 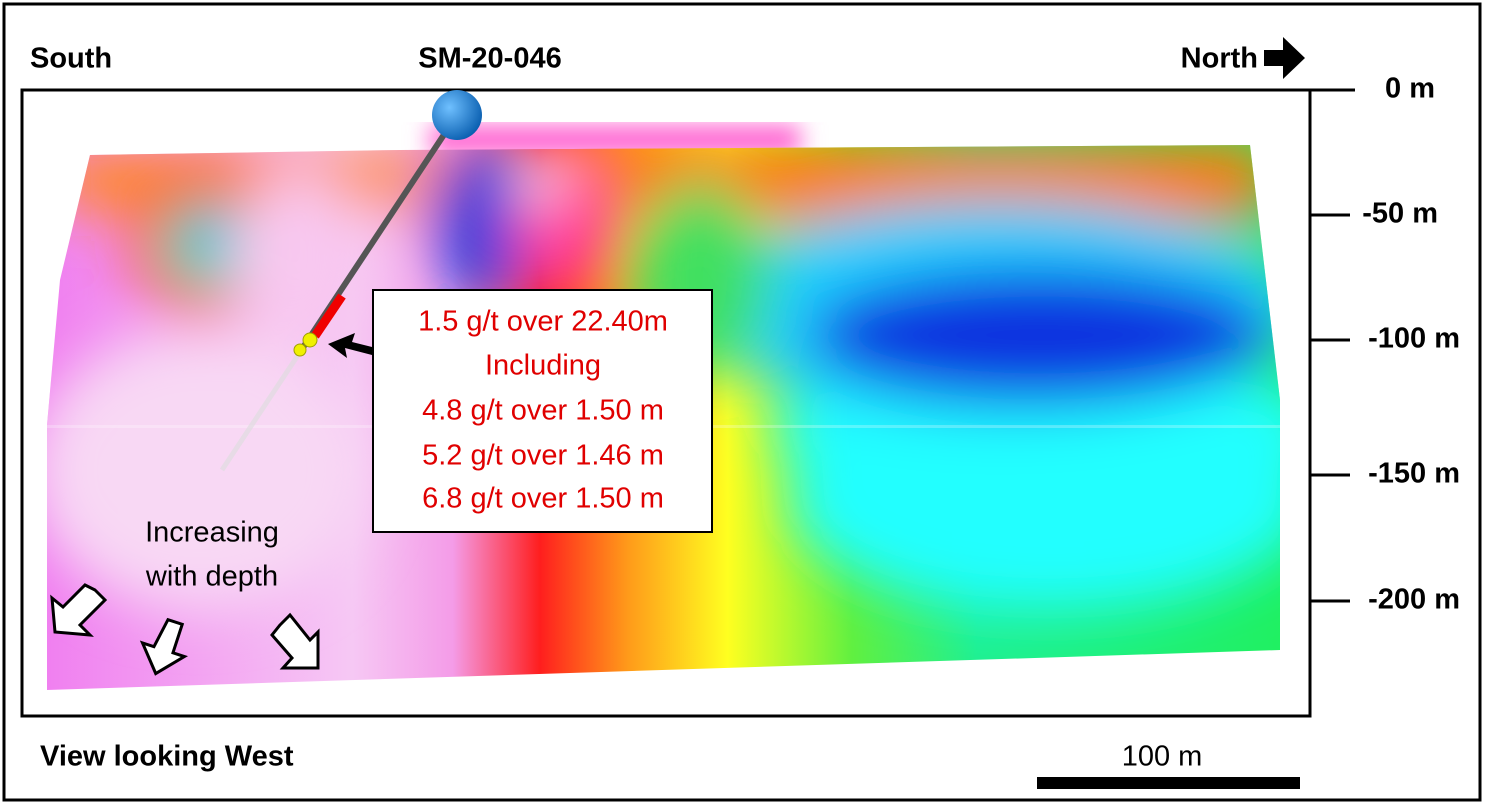 What do you see at coordinates (212, 533) in the screenshot?
I see `note-line: Increasing` at bounding box center [212, 533].